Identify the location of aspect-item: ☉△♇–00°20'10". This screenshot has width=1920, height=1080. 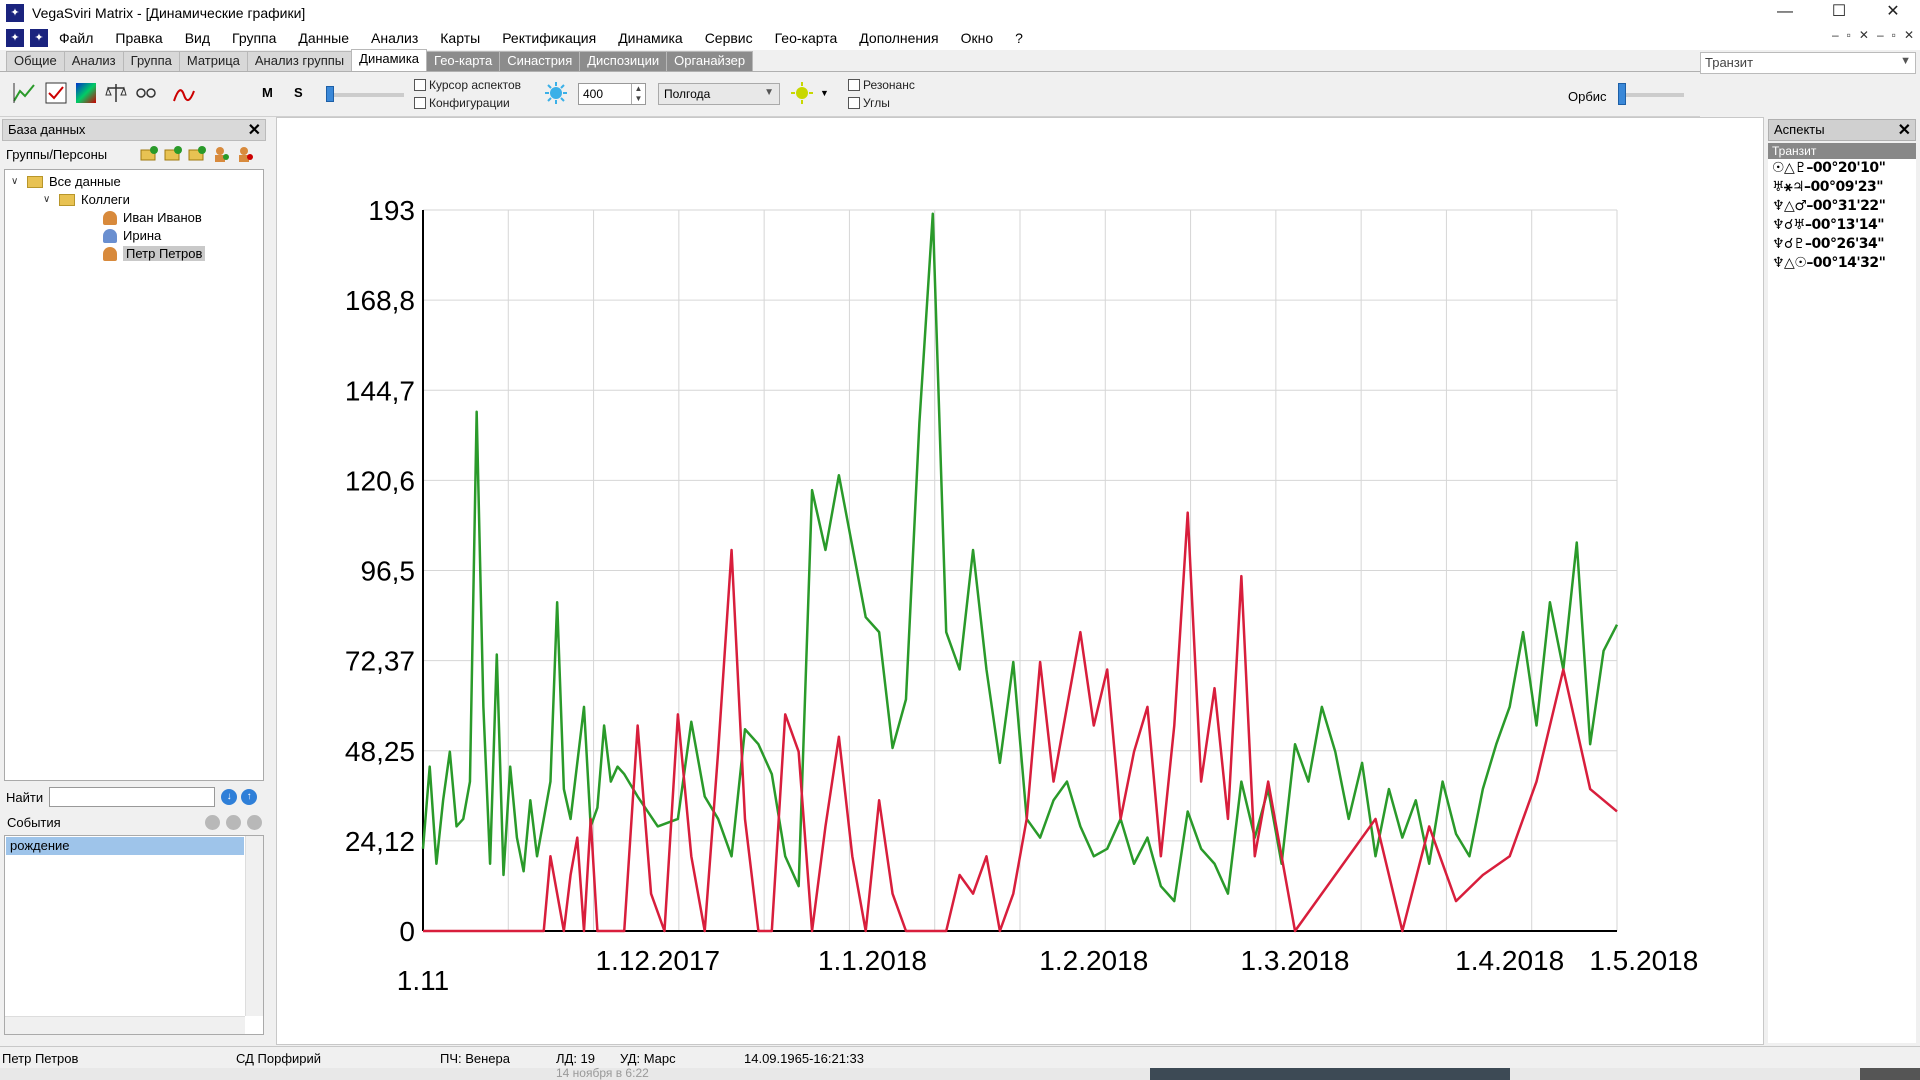
(1829, 168).